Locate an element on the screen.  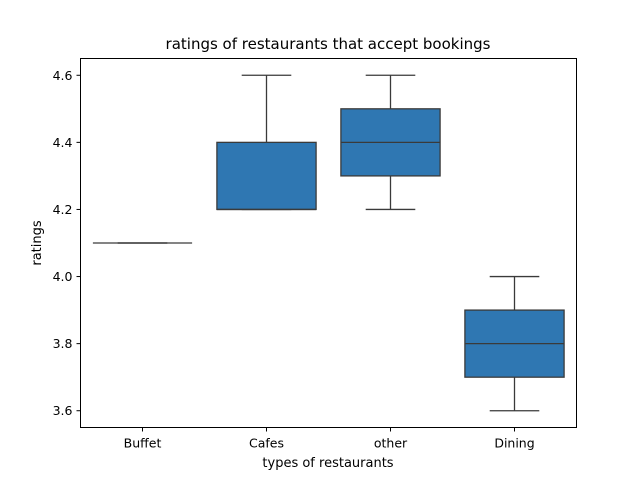
box-group-dining is located at coordinates (514, 343).